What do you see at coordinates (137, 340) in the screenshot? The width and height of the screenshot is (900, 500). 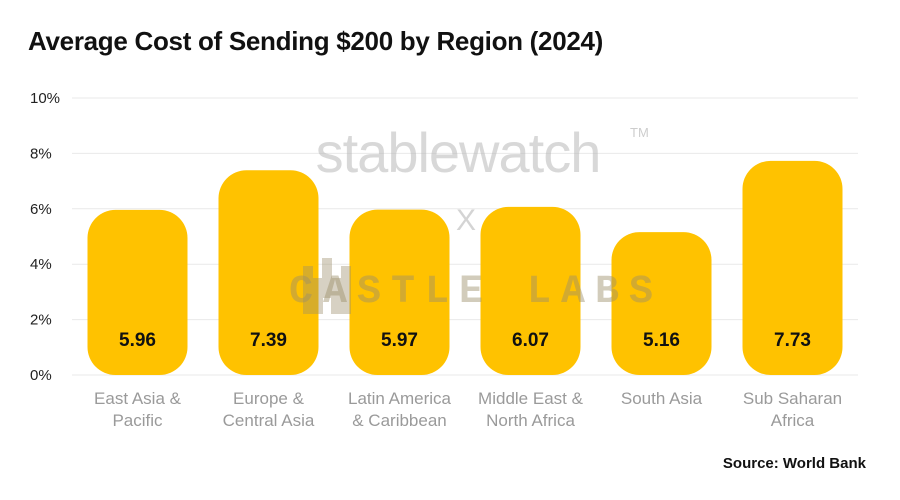 I see `bar-value-label: 5.96` at bounding box center [137, 340].